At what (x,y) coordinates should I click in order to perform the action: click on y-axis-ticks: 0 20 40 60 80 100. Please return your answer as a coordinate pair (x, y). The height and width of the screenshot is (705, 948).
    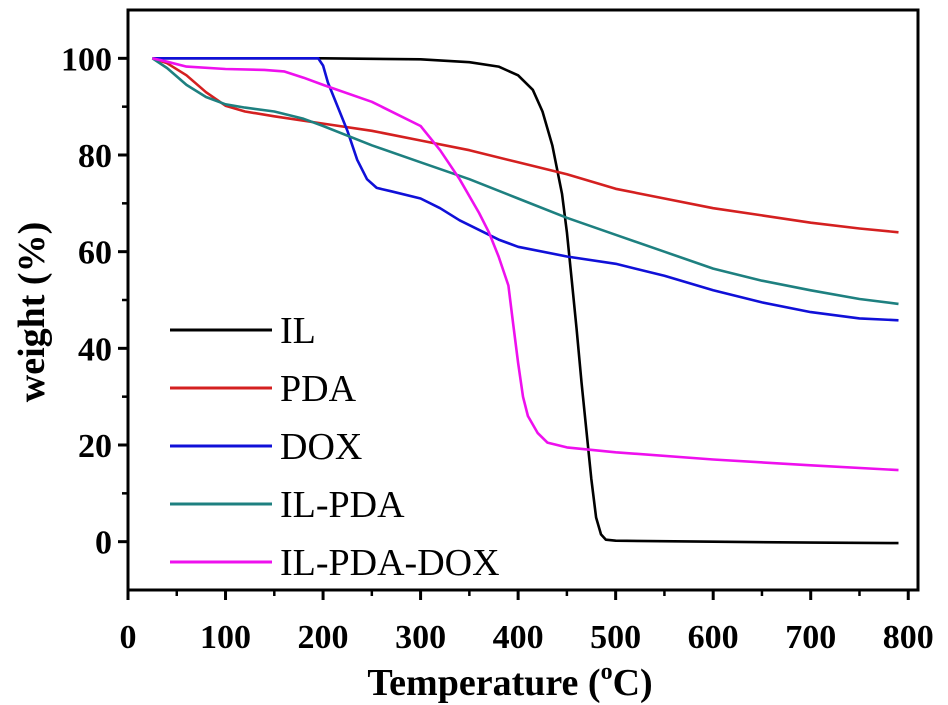
    Looking at the image, I should click on (94, 301).